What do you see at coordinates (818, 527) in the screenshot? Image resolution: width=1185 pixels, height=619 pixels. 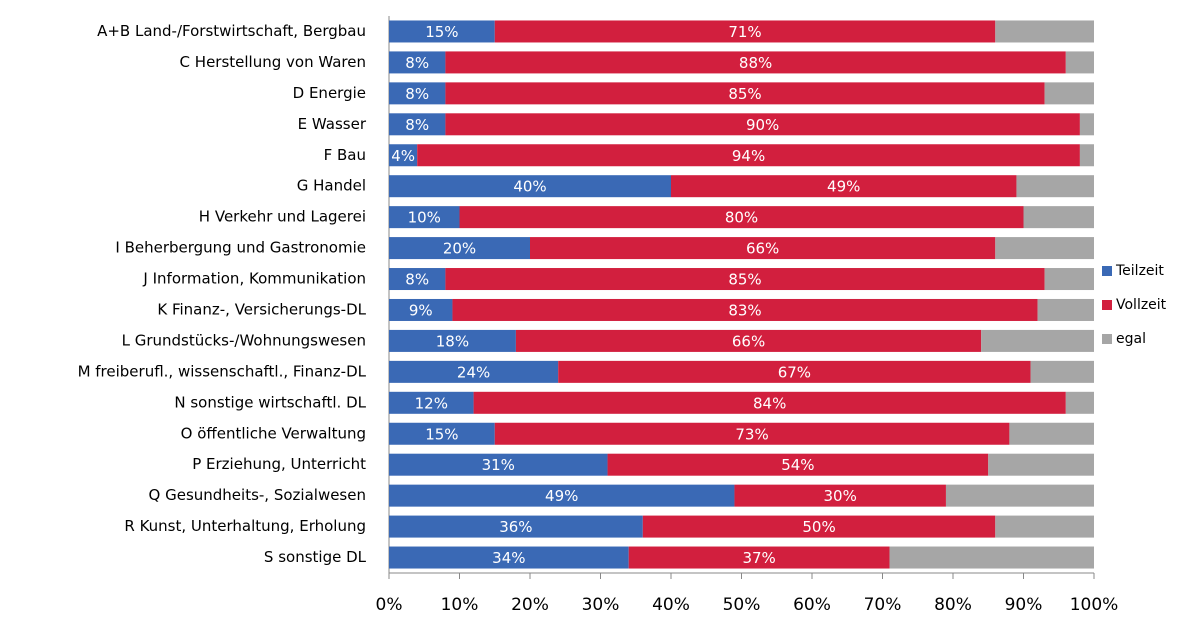 I see `value-label: 50%` at bounding box center [818, 527].